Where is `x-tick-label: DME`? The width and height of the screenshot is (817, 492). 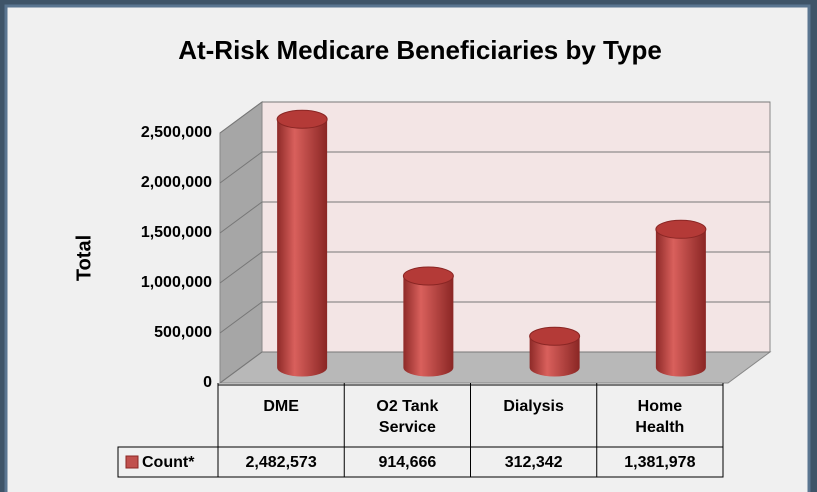
x-tick-label: DME is located at coordinates (281, 406).